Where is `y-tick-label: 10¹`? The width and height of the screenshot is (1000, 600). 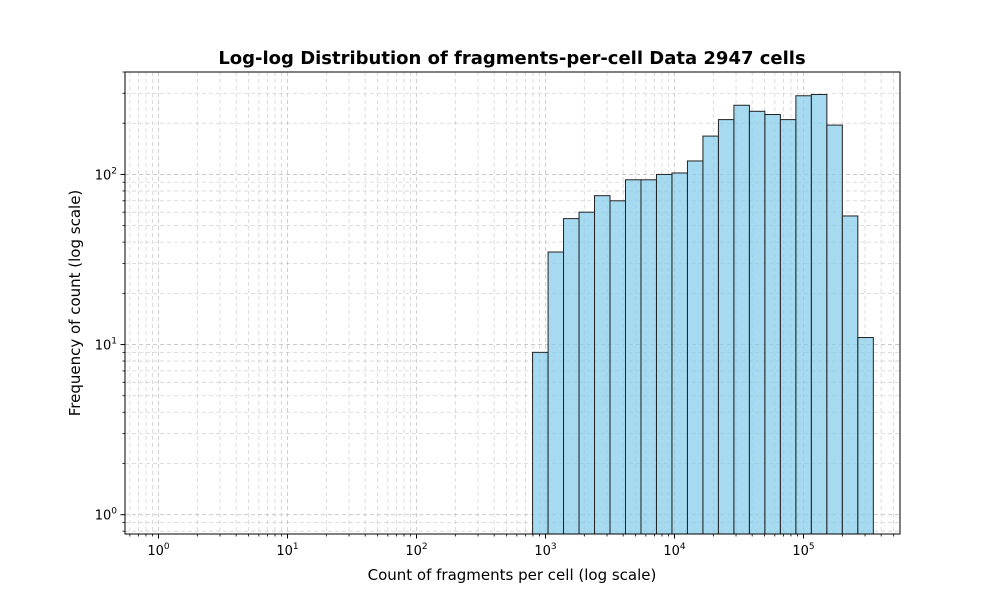 y-tick-label: 10¹ is located at coordinates (106, 345).